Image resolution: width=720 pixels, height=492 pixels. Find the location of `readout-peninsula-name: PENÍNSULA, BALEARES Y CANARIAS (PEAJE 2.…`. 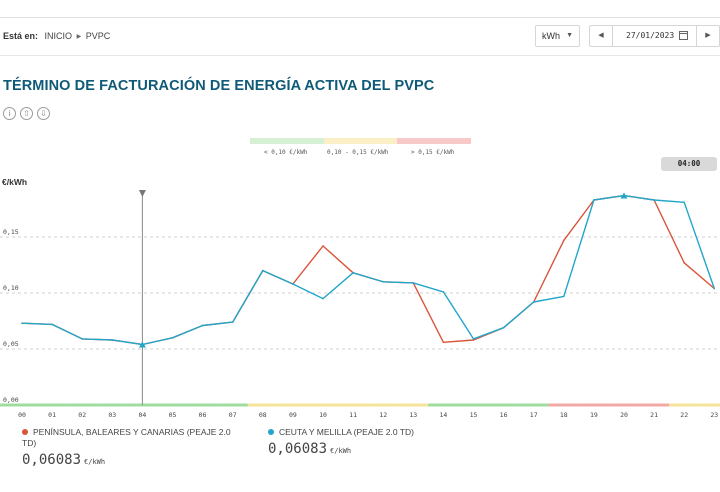

readout-peninsula-name: PENÍNSULA, BALEARES Y CANARIAS (PEAJE 2.… is located at coordinates (126, 437).